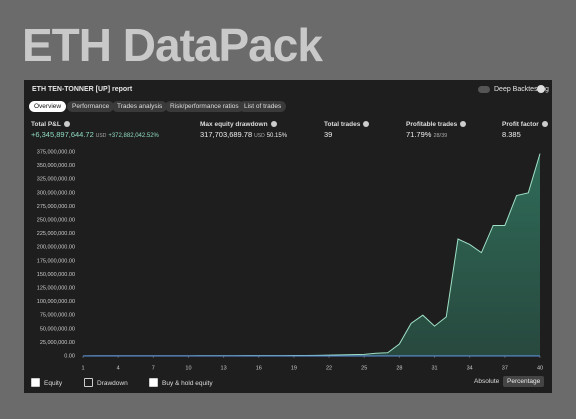 This screenshot has width=576, height=419. Describe the element at coordinates (56, 207) in the screenshot. I see `y-tick-label: 275,000,000.00` at that location.